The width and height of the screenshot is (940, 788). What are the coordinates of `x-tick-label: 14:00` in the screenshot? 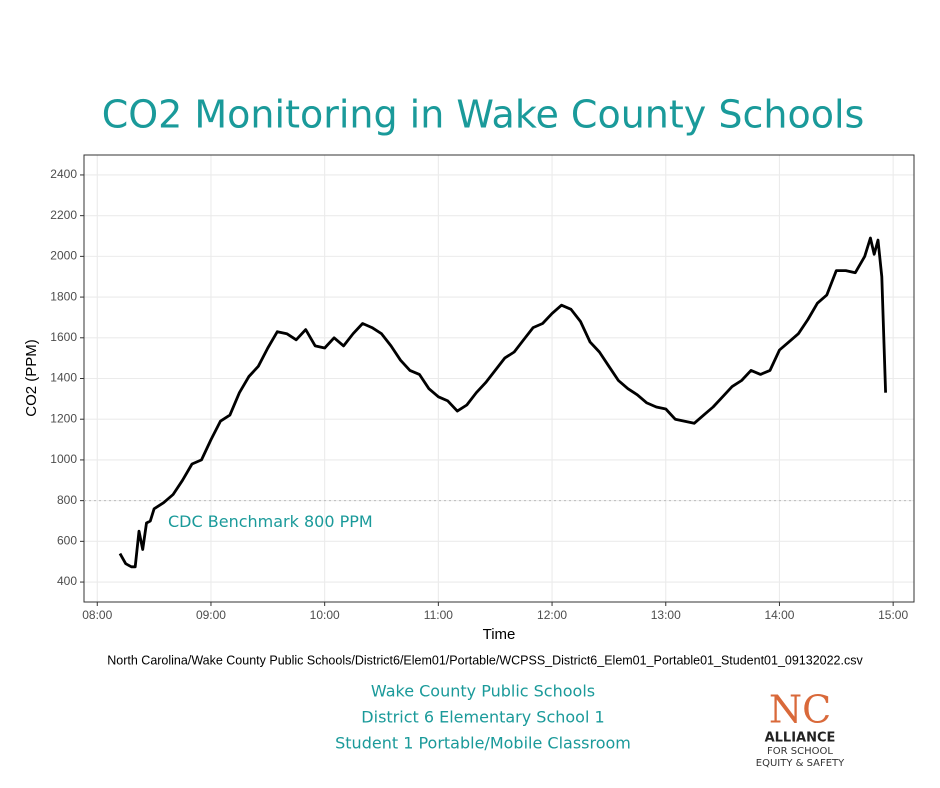 It's located at (779, 615).